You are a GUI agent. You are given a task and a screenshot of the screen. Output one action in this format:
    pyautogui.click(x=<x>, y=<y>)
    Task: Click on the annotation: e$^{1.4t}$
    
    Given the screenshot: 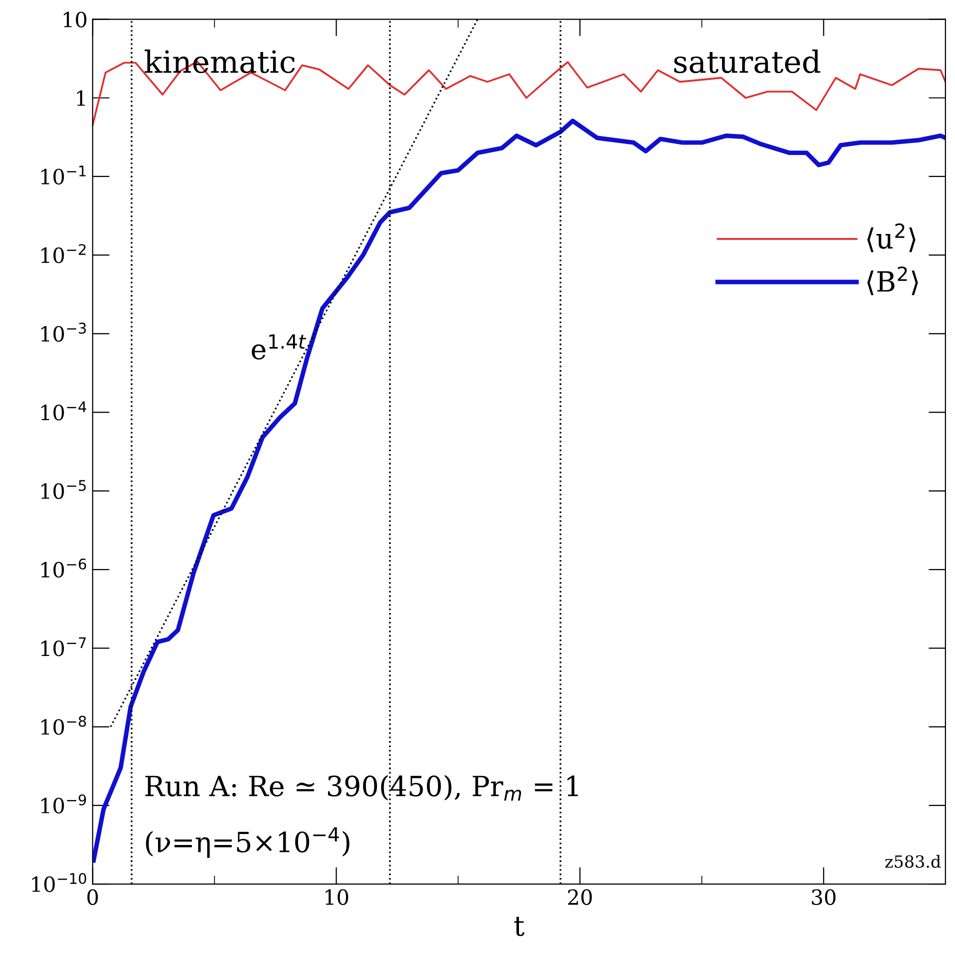 What is the action you would take?
    pyautogui.click(x=279, y=347)
    